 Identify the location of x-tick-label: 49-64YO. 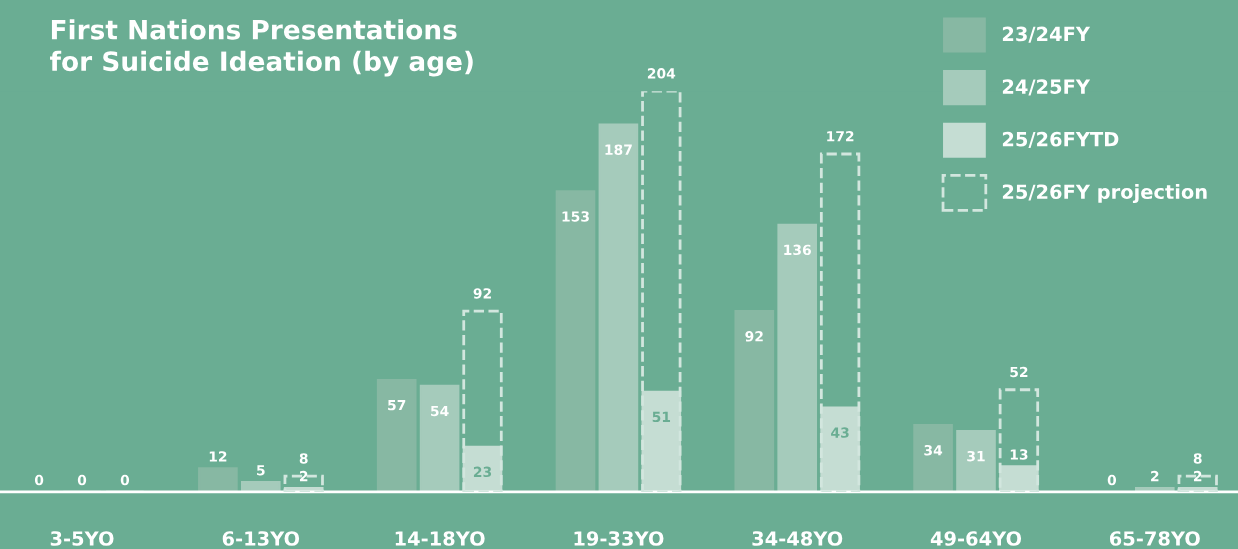
(976, 538).